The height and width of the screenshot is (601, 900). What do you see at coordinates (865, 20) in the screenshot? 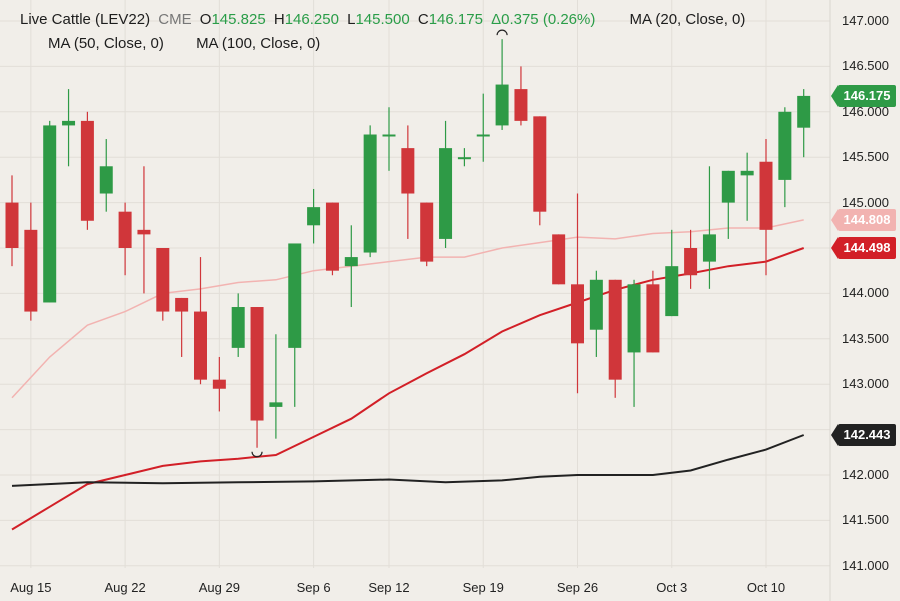
I see `y-tick-label: 147.000` at bounding box center [865, 20].